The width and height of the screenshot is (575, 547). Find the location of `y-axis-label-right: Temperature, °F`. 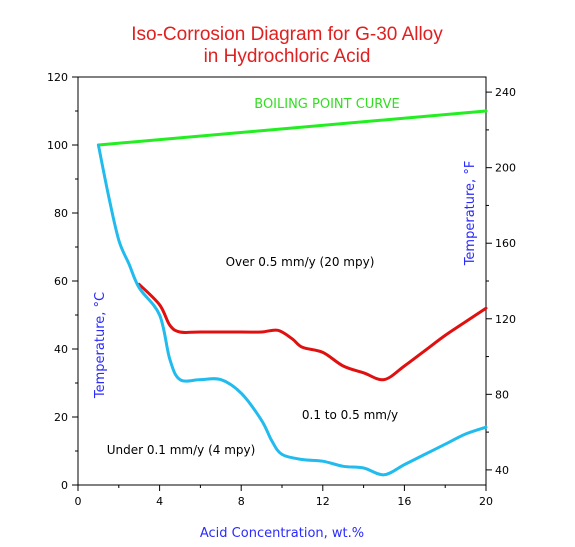

y-axis-label-right: Temperature, °F is located at coordinates (470, 214).